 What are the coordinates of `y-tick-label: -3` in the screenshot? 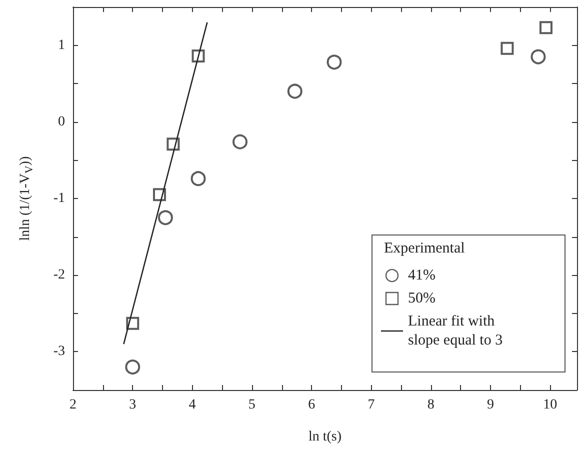 It's located at (59, 352).